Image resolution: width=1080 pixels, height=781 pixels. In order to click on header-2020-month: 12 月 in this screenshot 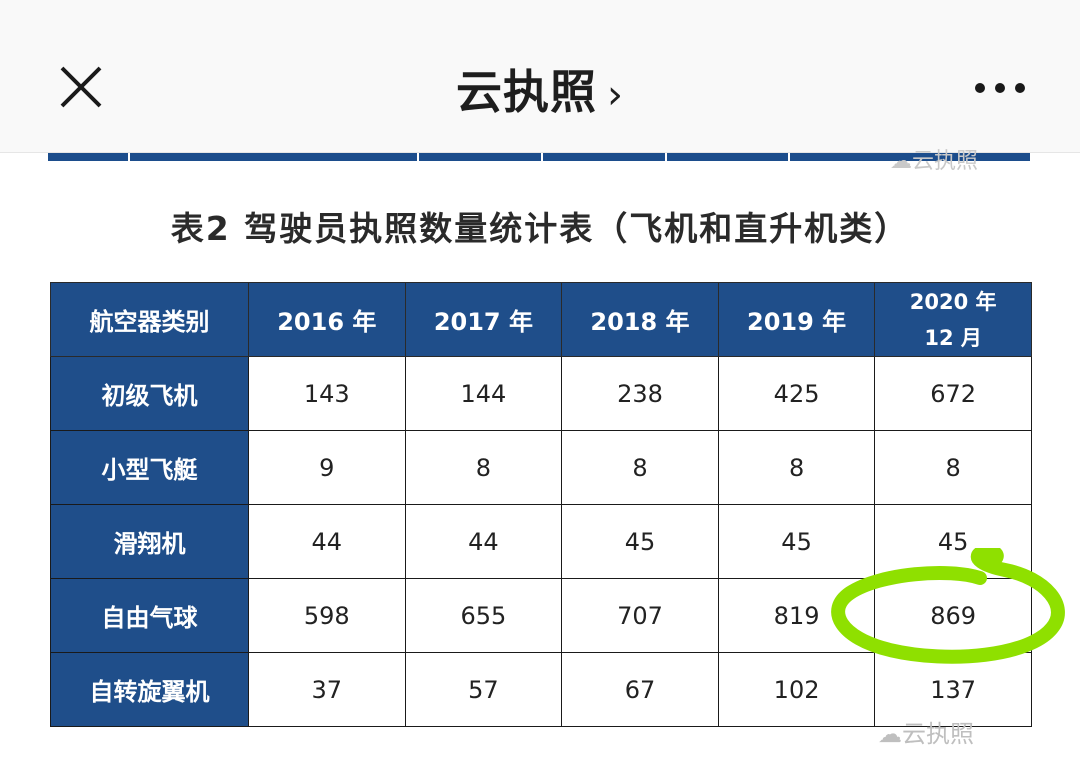, I will do `click(953, 337)`.